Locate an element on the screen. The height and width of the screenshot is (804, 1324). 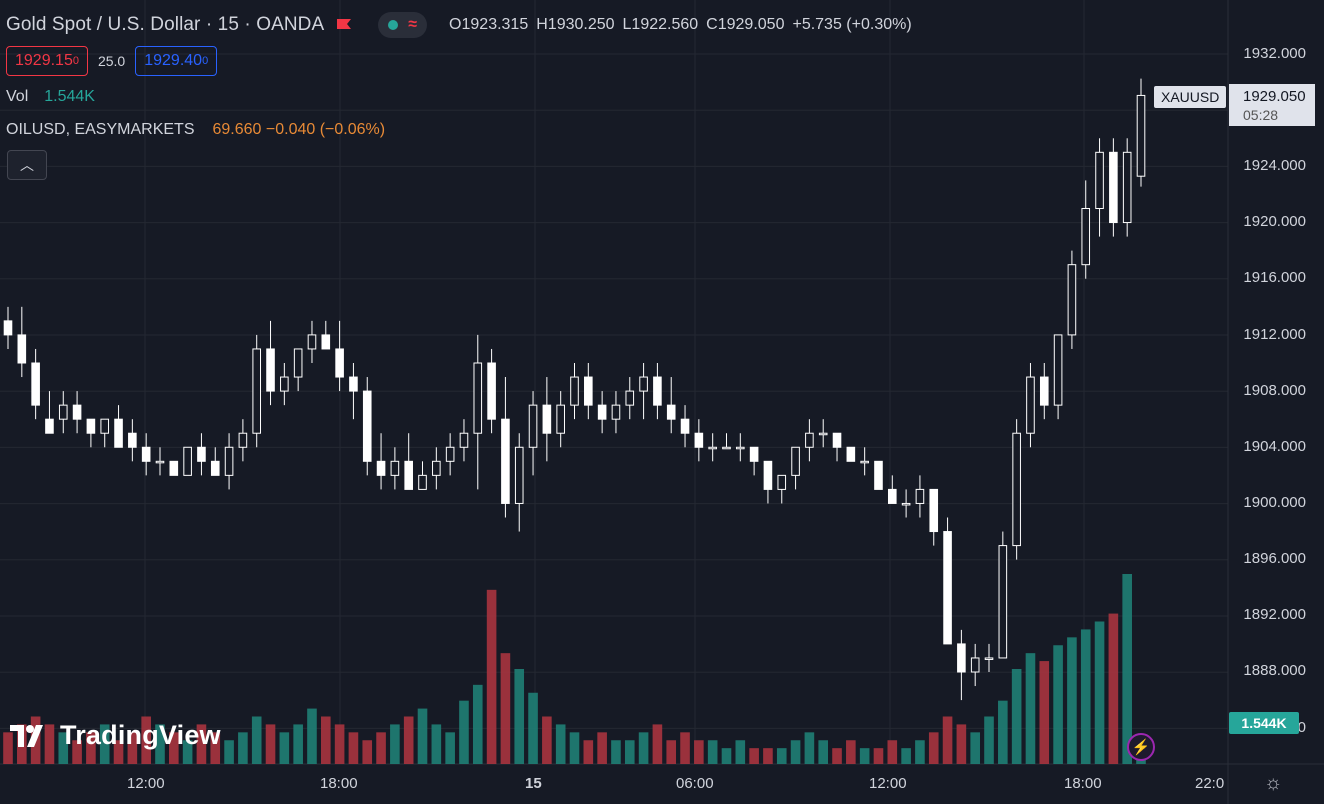
flag-icon is located at coordinates (344, 25).